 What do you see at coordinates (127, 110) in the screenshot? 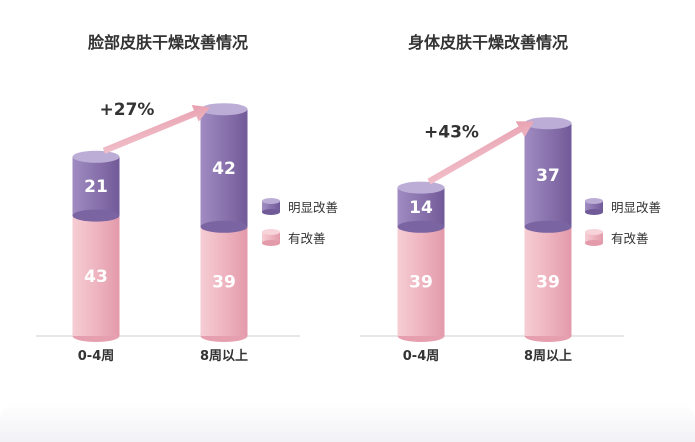
I see `growth-annotation: +27%` at bounding box center [127, 110].